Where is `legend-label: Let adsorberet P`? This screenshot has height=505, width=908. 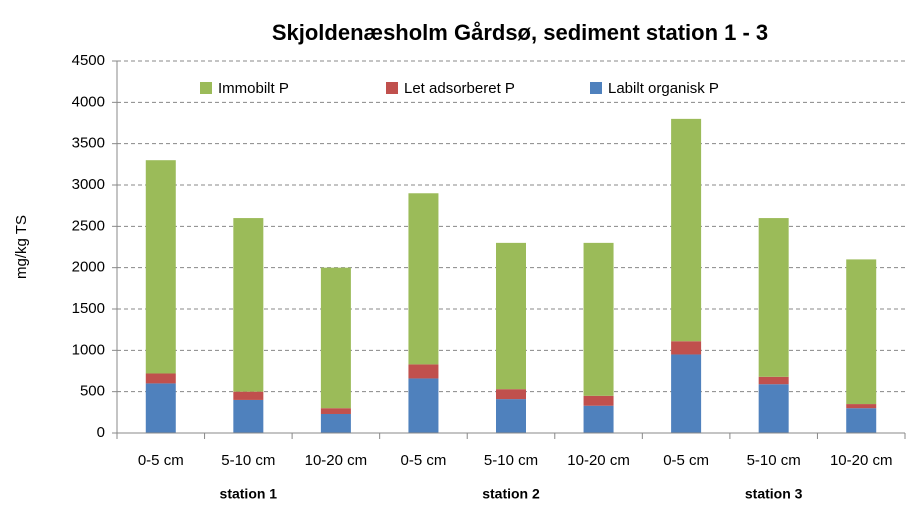 legend-label: Let adsorberet P is located at coordinates (459, 88).